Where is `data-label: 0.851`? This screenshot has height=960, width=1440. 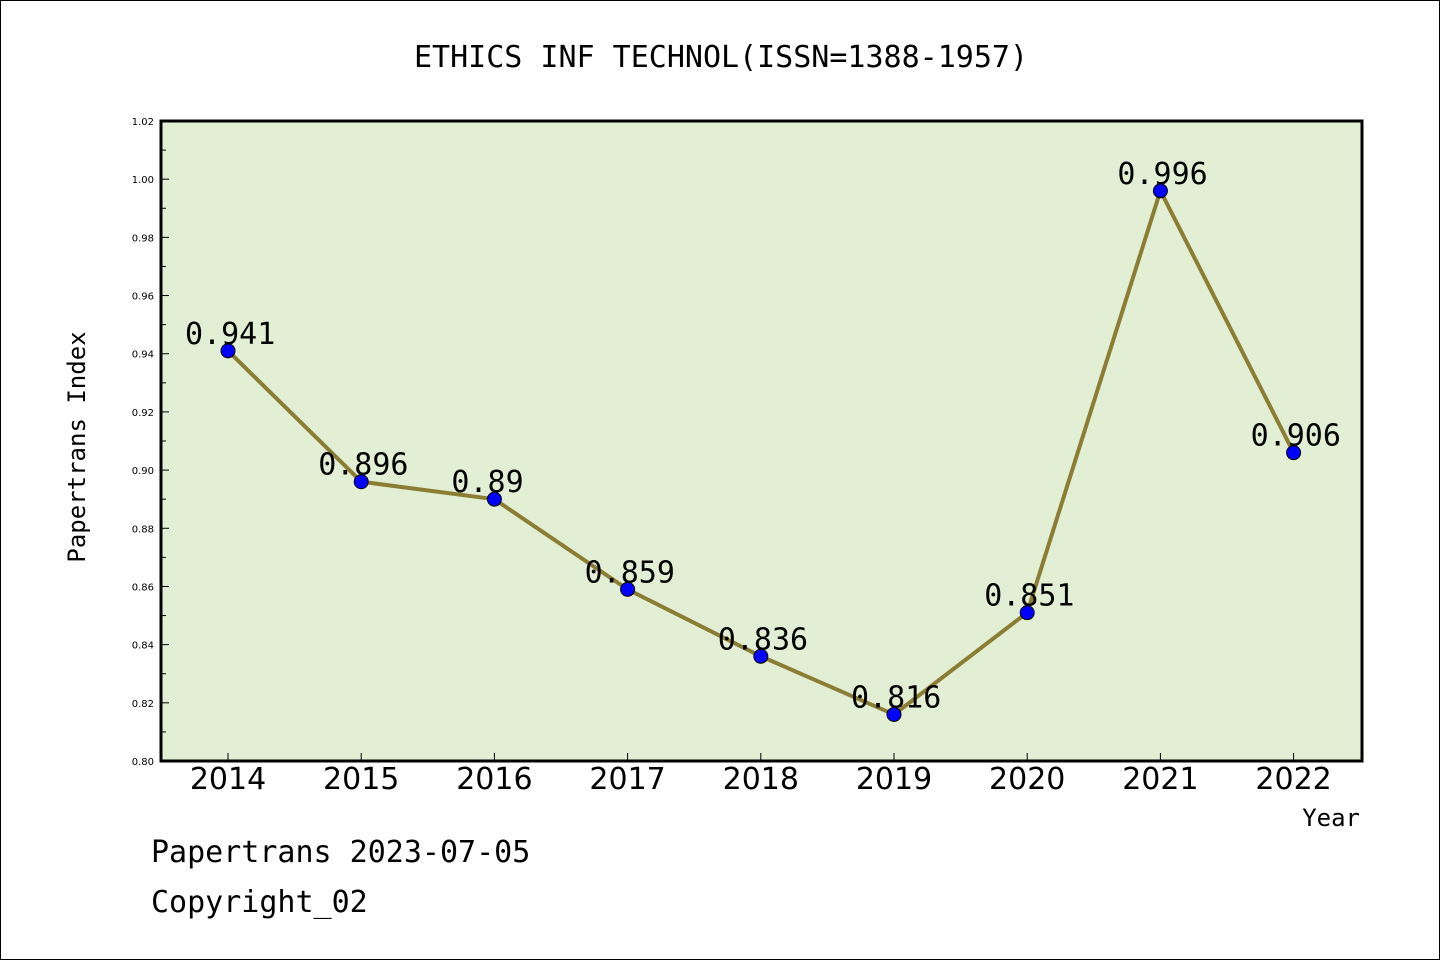
data-label: 0.851 is located at coordinates (1029, 596).